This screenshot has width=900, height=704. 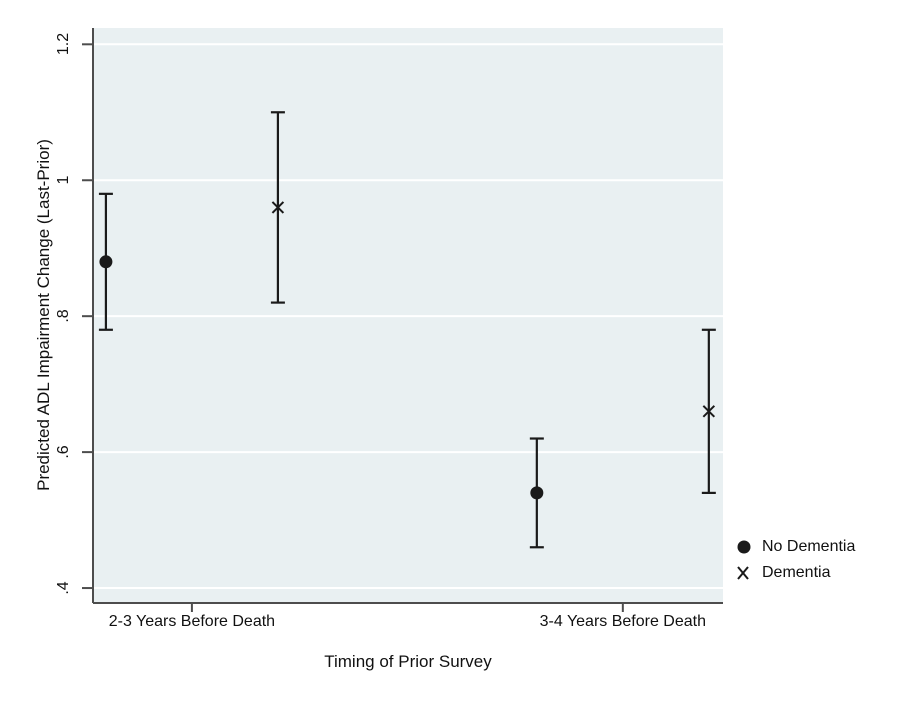 I want to click on x-tick-label-1: 2-3 Years Before Death, so click(x=192, y=621).